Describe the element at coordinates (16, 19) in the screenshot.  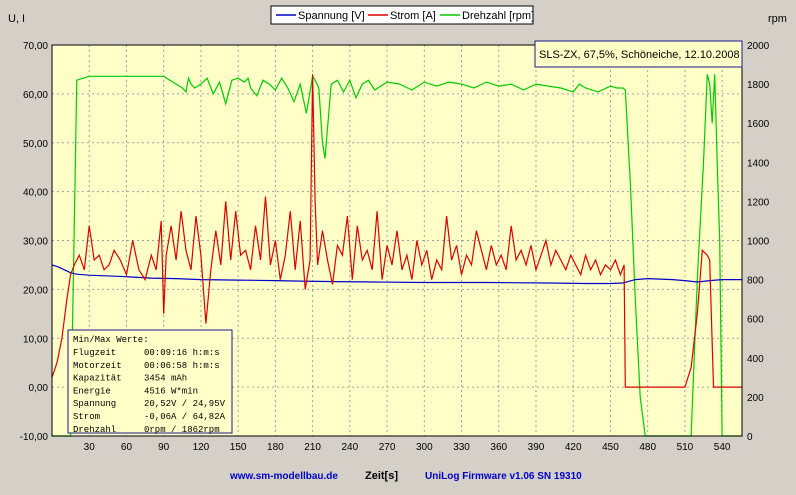
I see `left-axis-label: U, I` at that location.